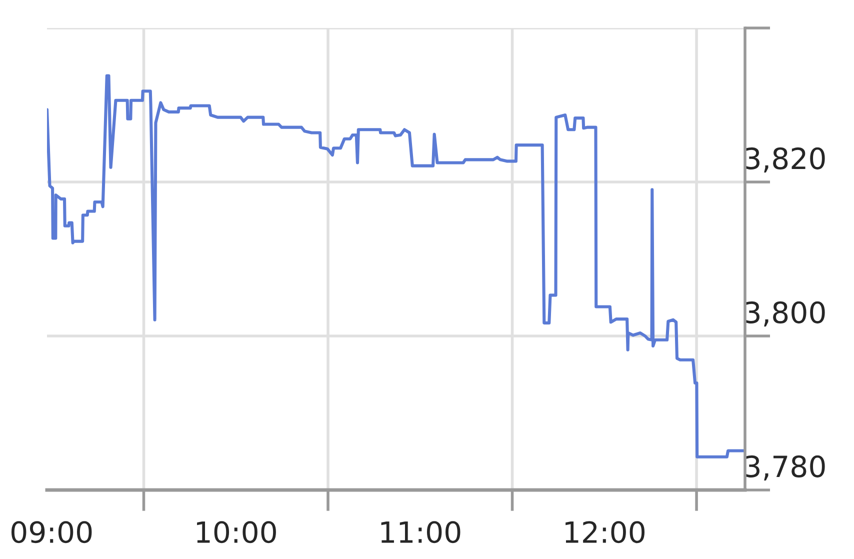 The width and height of the screenshot is (854, 559). What do you see at coordinates (236, 532) in the screenshot?
I see `x-tick-label: 10:00` at bounding box center [236, 532].